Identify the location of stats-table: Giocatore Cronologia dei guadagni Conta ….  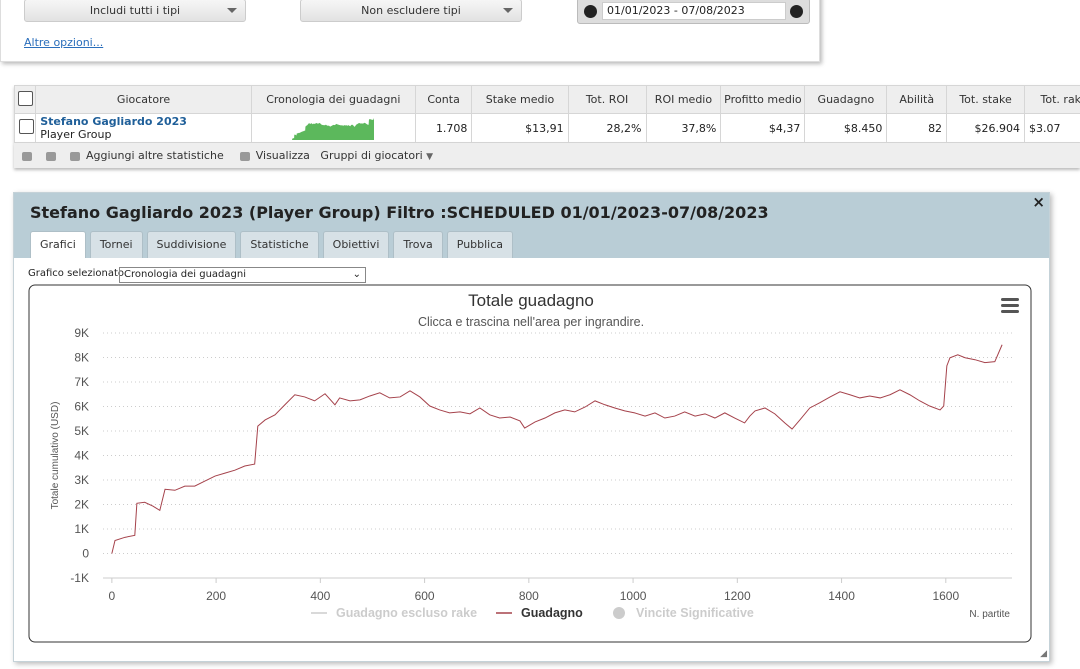
(546, 114).